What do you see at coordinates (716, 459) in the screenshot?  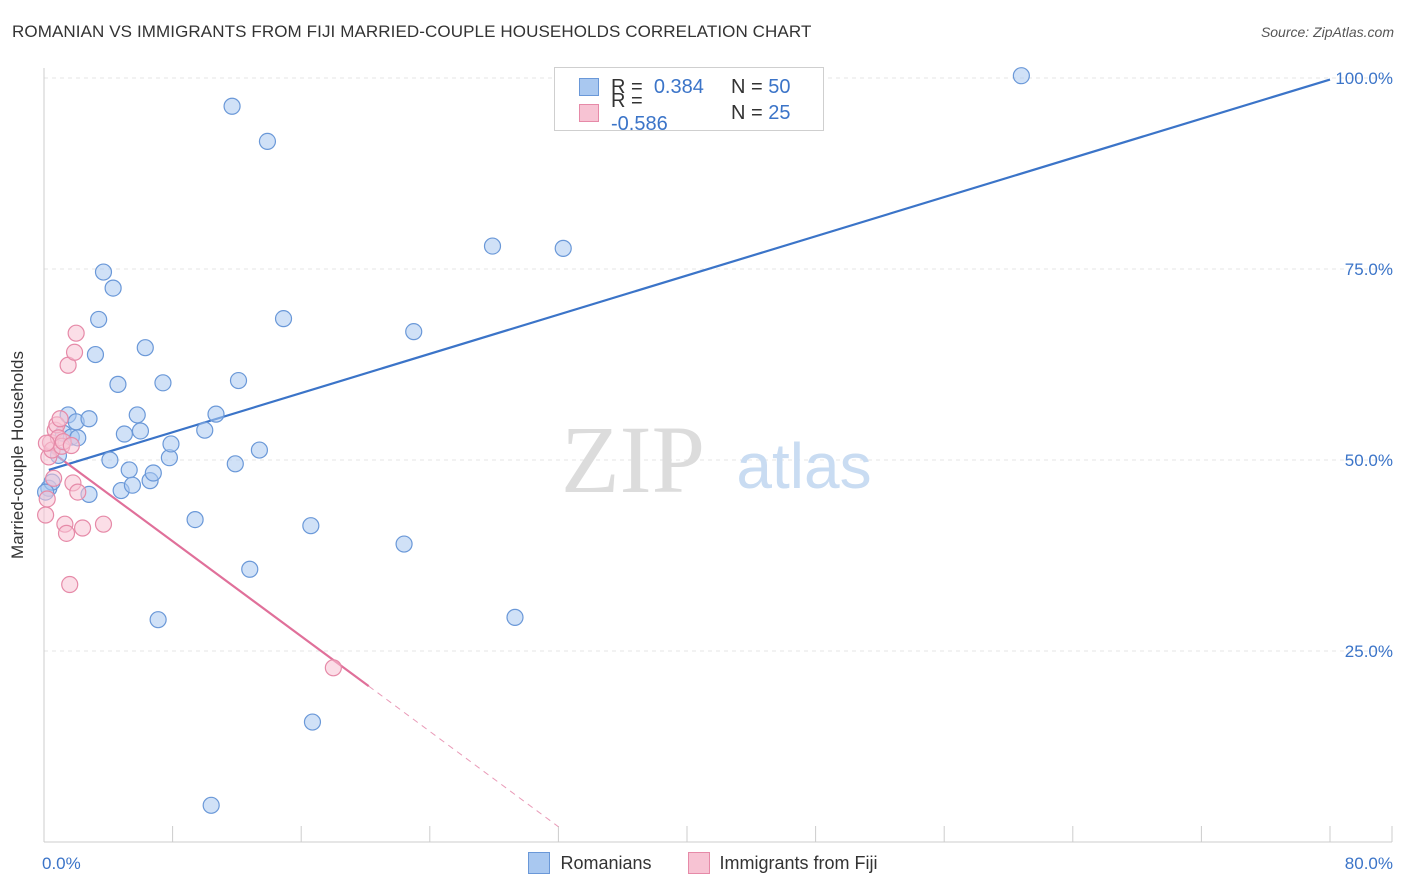 I see `watermark: ZIP atlas` at bounding box center [716, 459].